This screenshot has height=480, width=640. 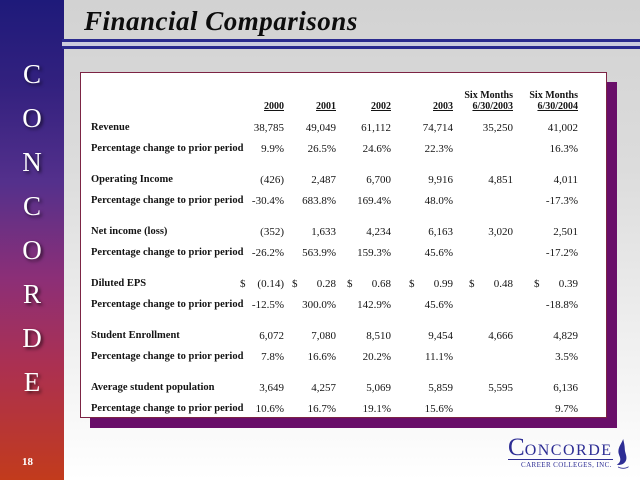 What do you see at coordinates (443, 106) in the screenshot?
I see `header-col-2003: 2003` at bounding box center [443, 106].